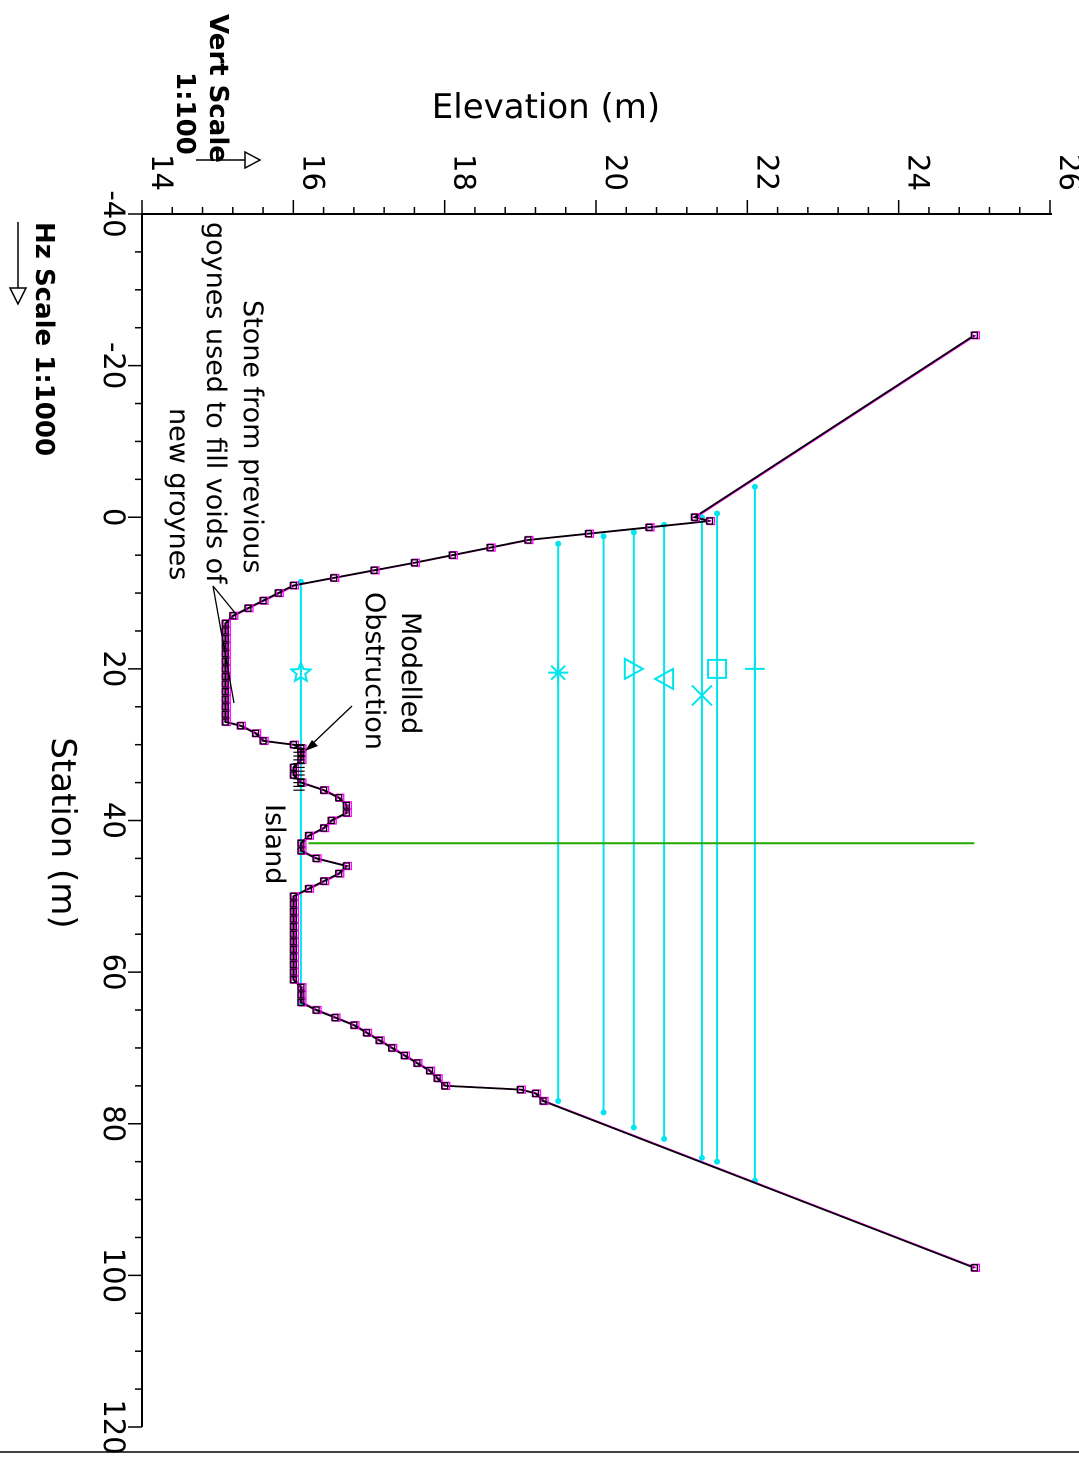 This screenshot has width=1079, height=1461. Describe the element at coordinates (162, 172) in the screenshot. I see `elevation-tick-label: 14` at that location.